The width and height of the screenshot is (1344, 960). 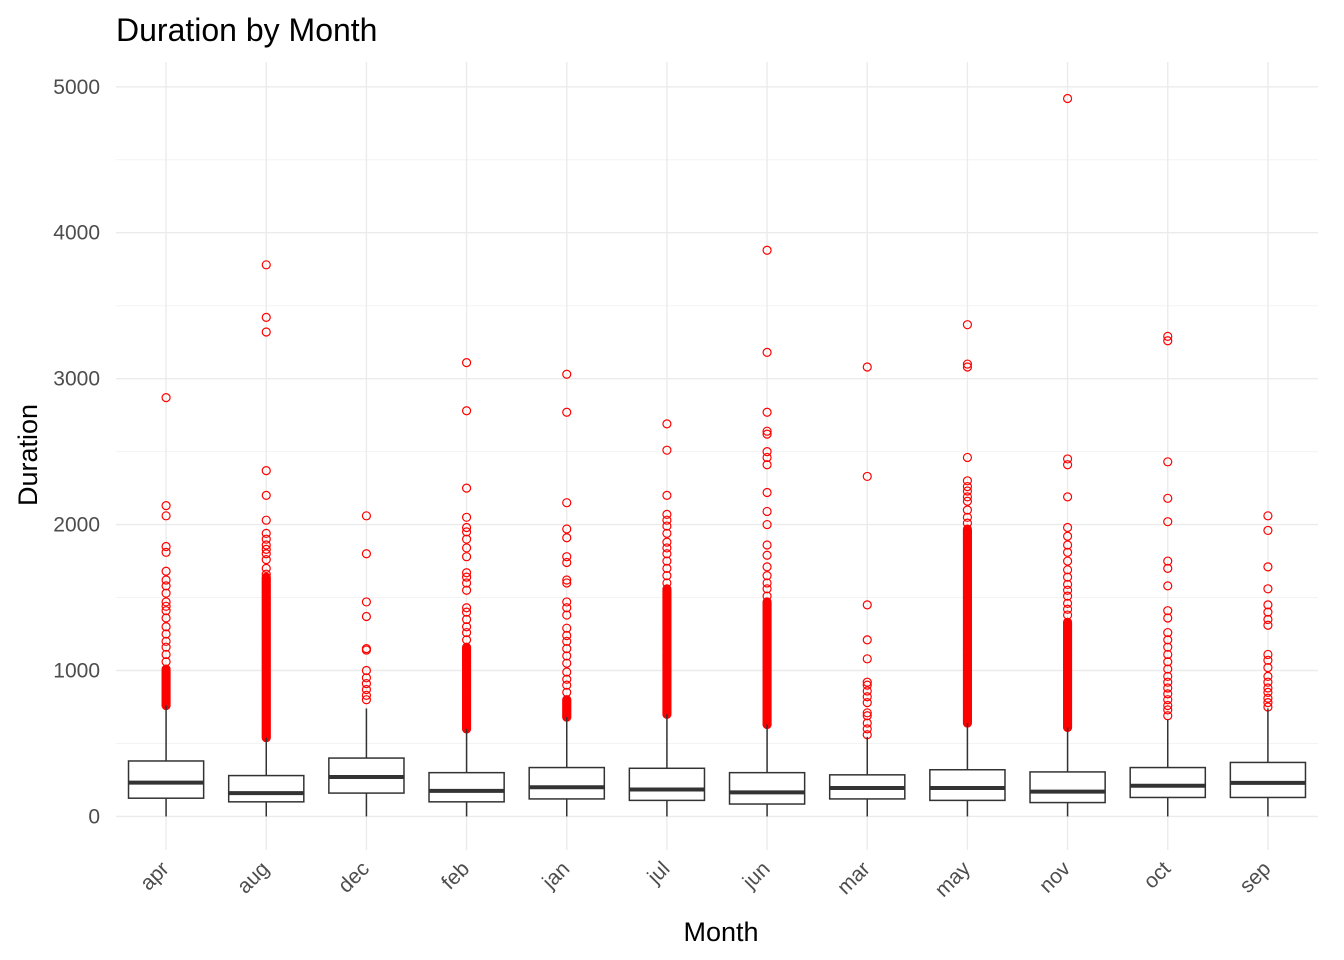 I want to click on x-tick-label: may, so click(x=953, y=879).